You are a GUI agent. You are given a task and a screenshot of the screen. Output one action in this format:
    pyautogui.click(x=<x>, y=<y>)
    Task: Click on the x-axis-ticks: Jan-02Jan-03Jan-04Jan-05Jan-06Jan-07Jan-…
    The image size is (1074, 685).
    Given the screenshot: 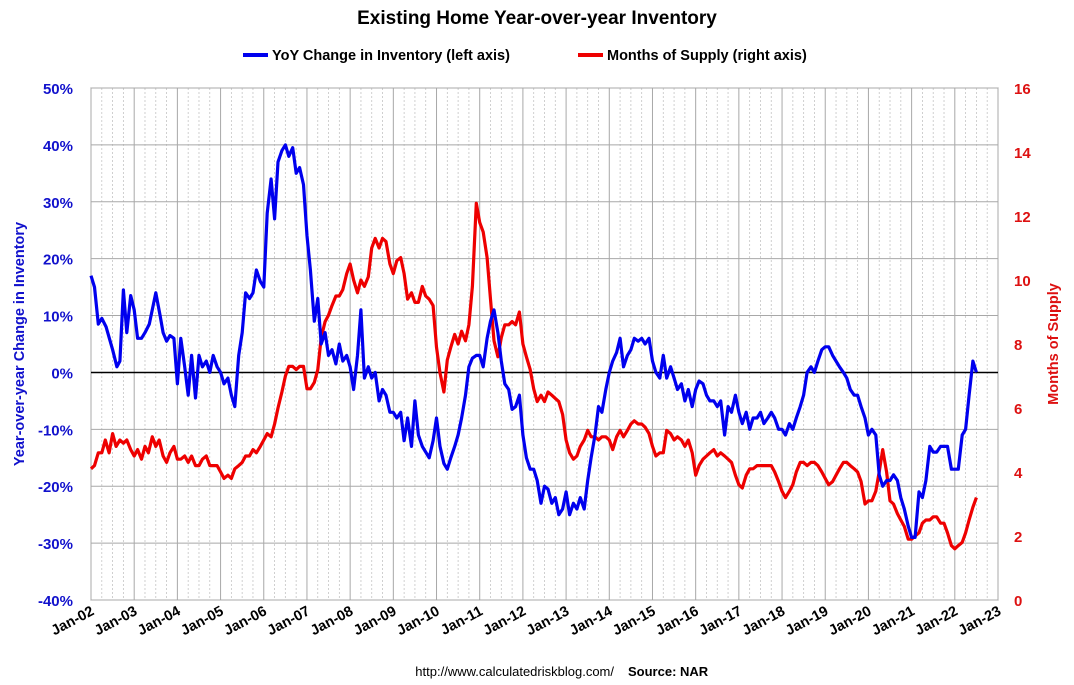 What is the action you would take?
    pyautogui.click(x=526, y=621)
    